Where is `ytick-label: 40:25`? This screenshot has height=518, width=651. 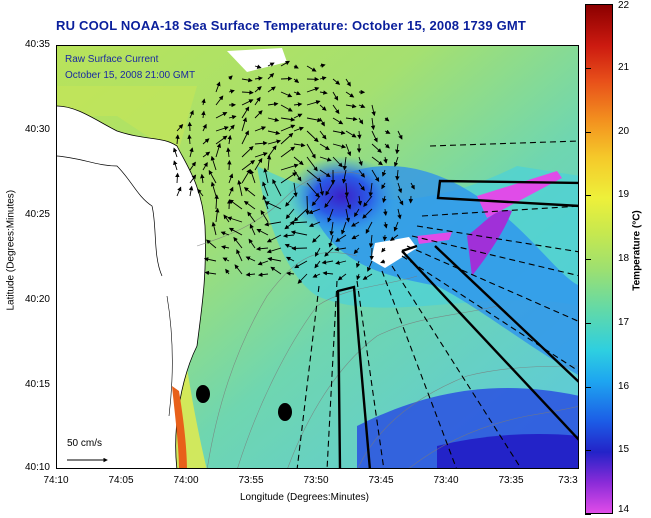 ytick-label: 40:25 is located at coordinates (37, 214).